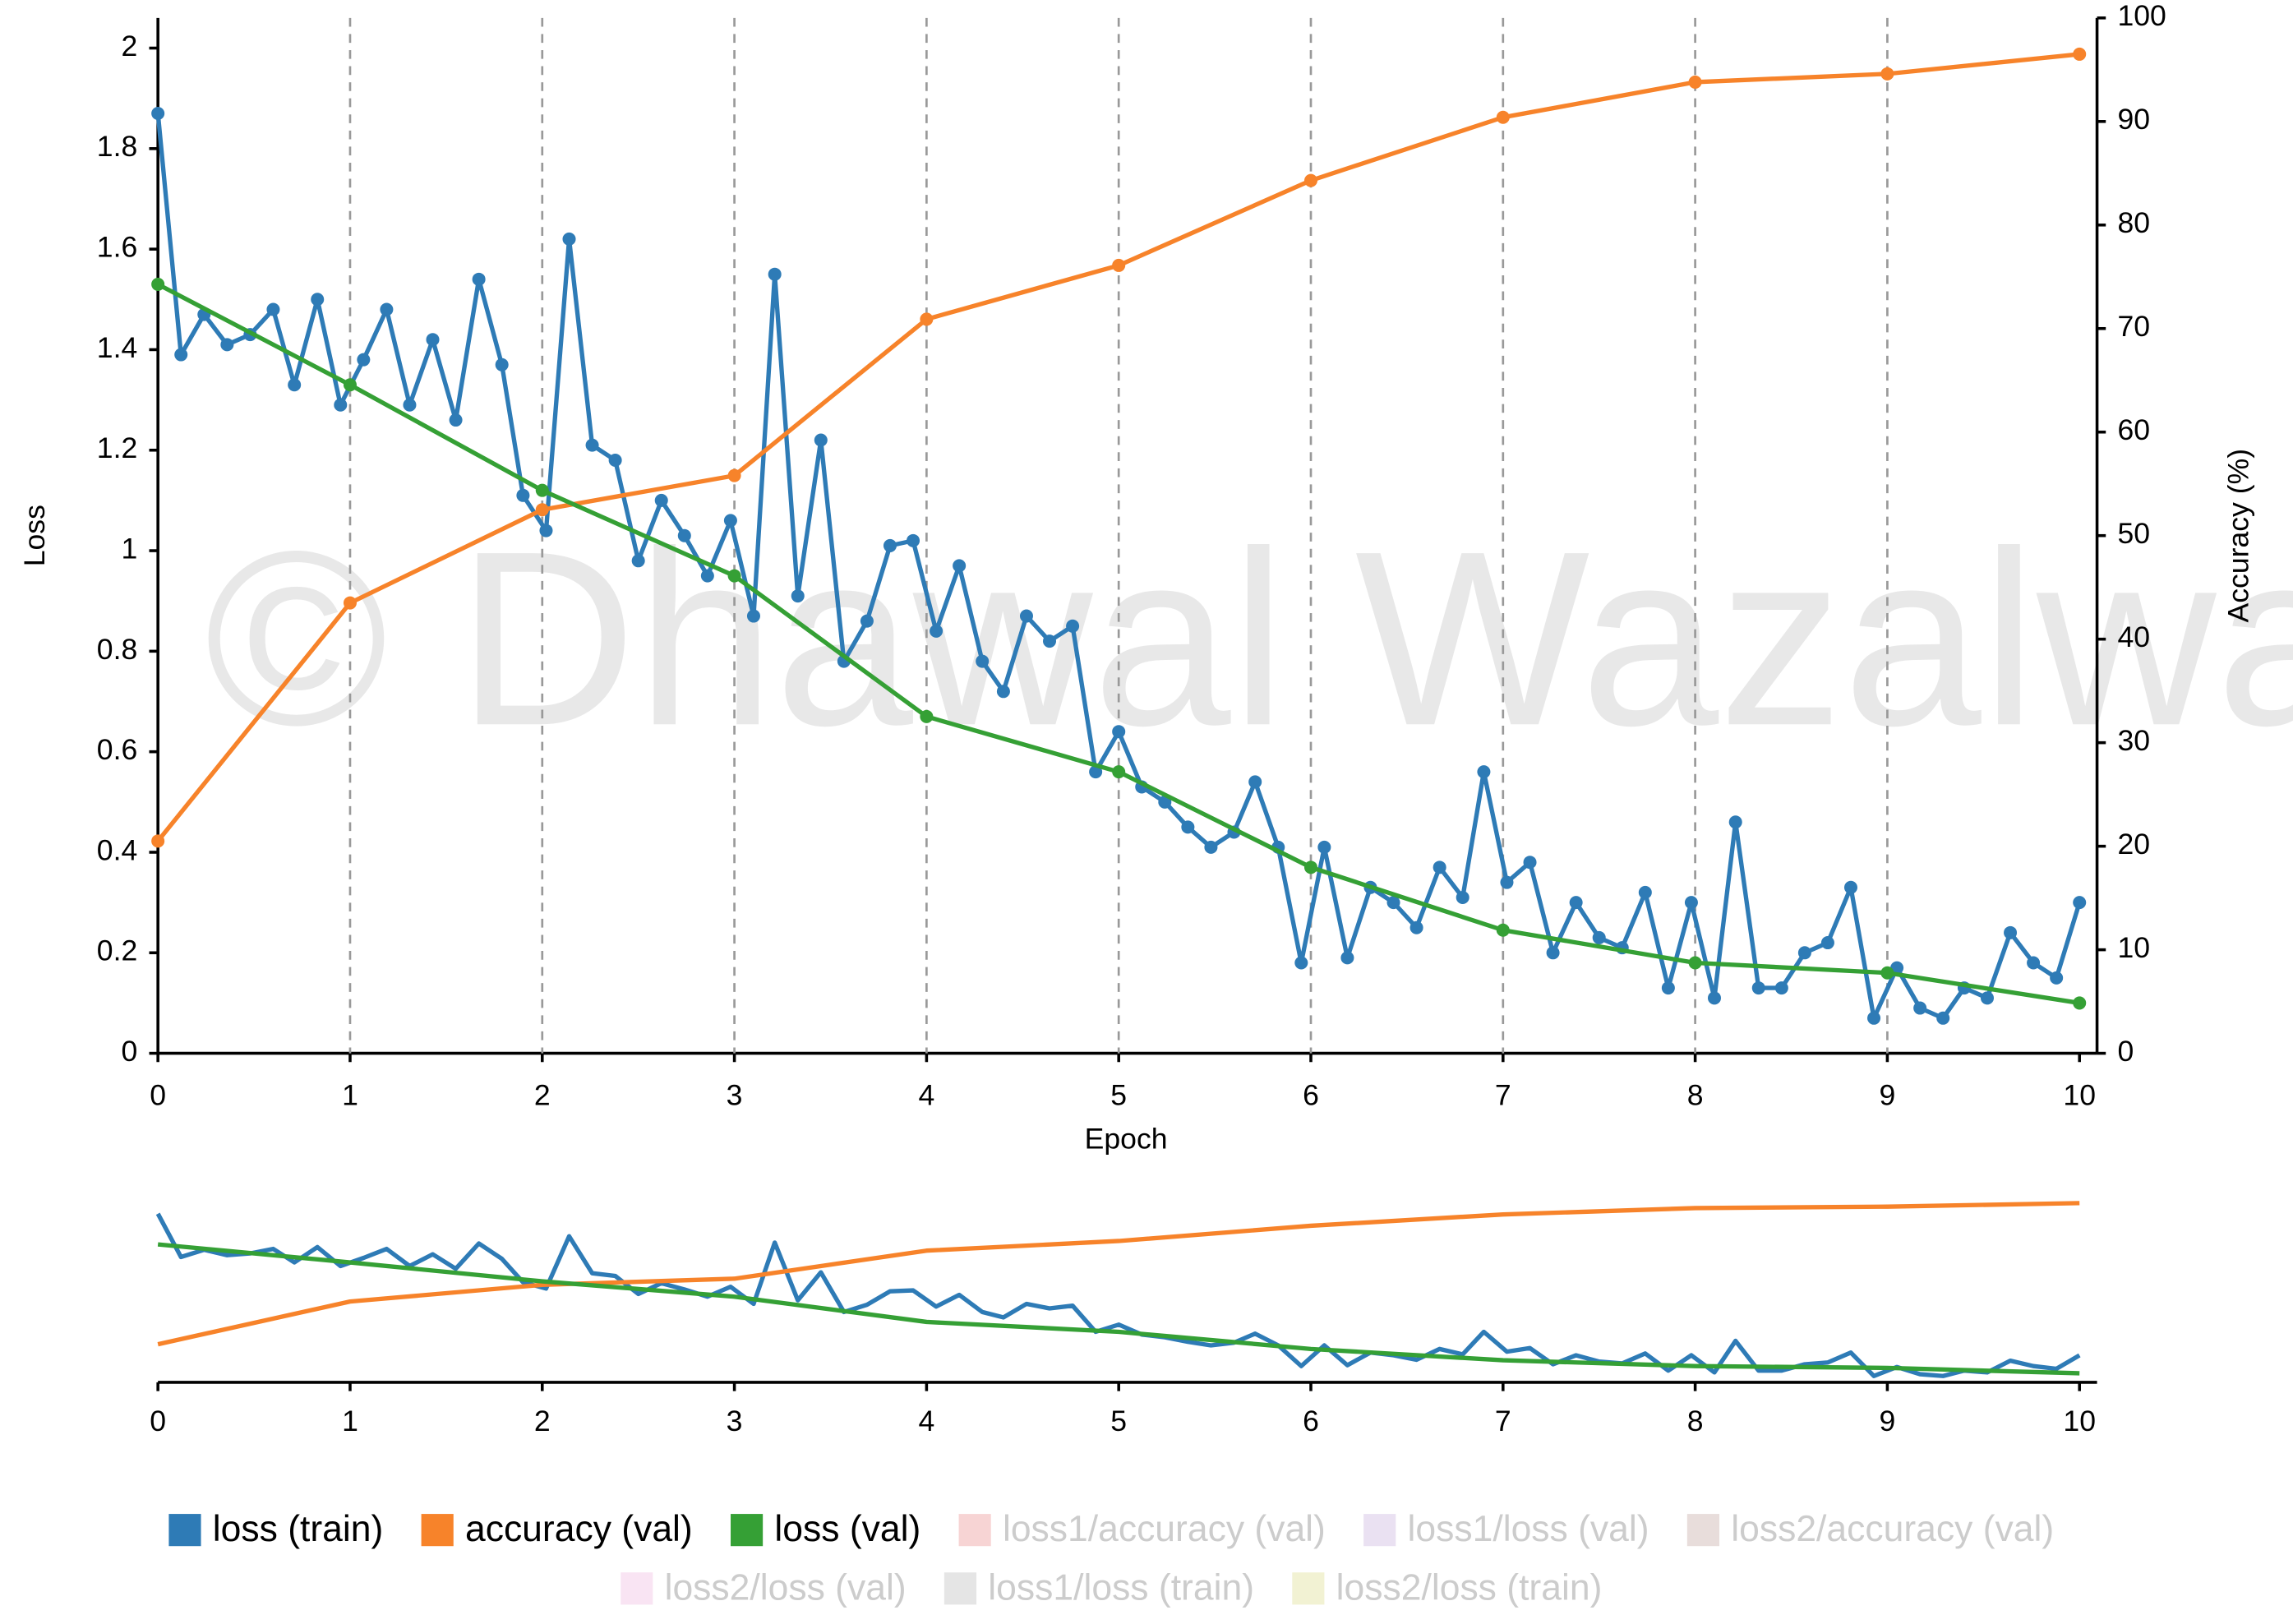 The image size is (2293, 1624). Describe the element at coordinates (1447, 1587) in the screenshot. I see `legend-item: loss2/loss (train)` at that location.